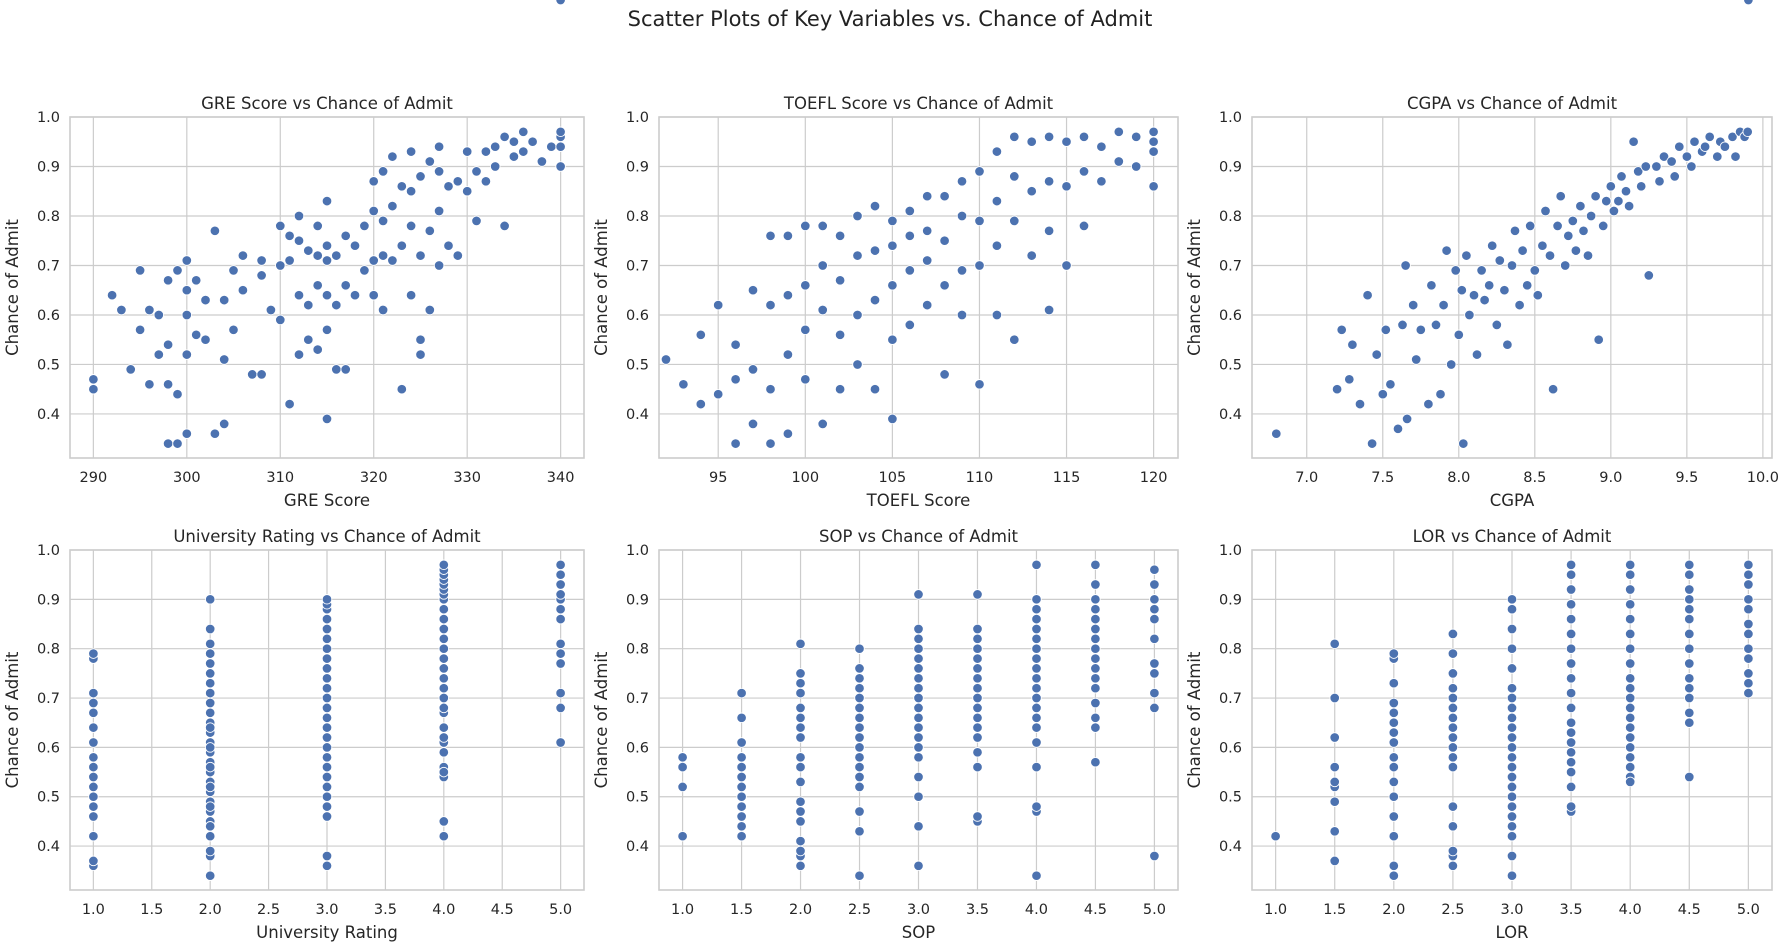 This screenshot has width=1781, height=952. I want to click on x-tick-label: 2.0, so click(800, 910).